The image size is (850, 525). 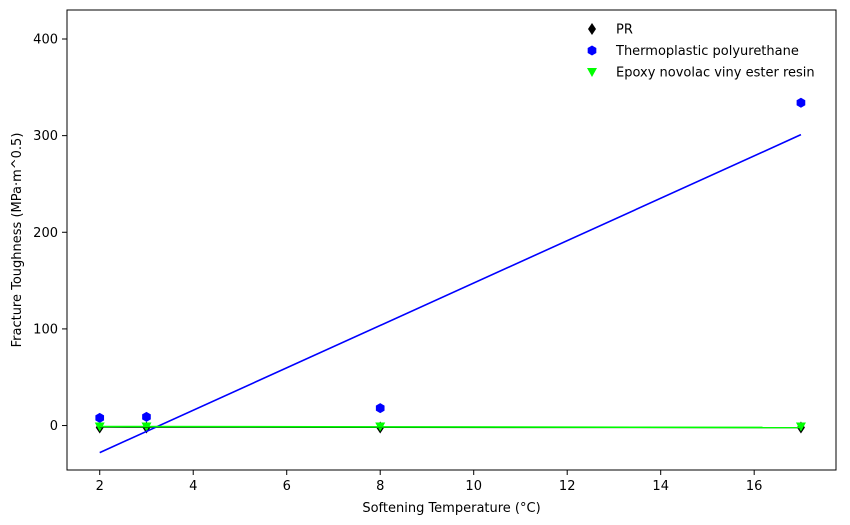 What do you see at coordinates (707, 51) in the screenshot?
I see `legend-label: Thermoplastic polyurethane` at bounding box center [707, 51].